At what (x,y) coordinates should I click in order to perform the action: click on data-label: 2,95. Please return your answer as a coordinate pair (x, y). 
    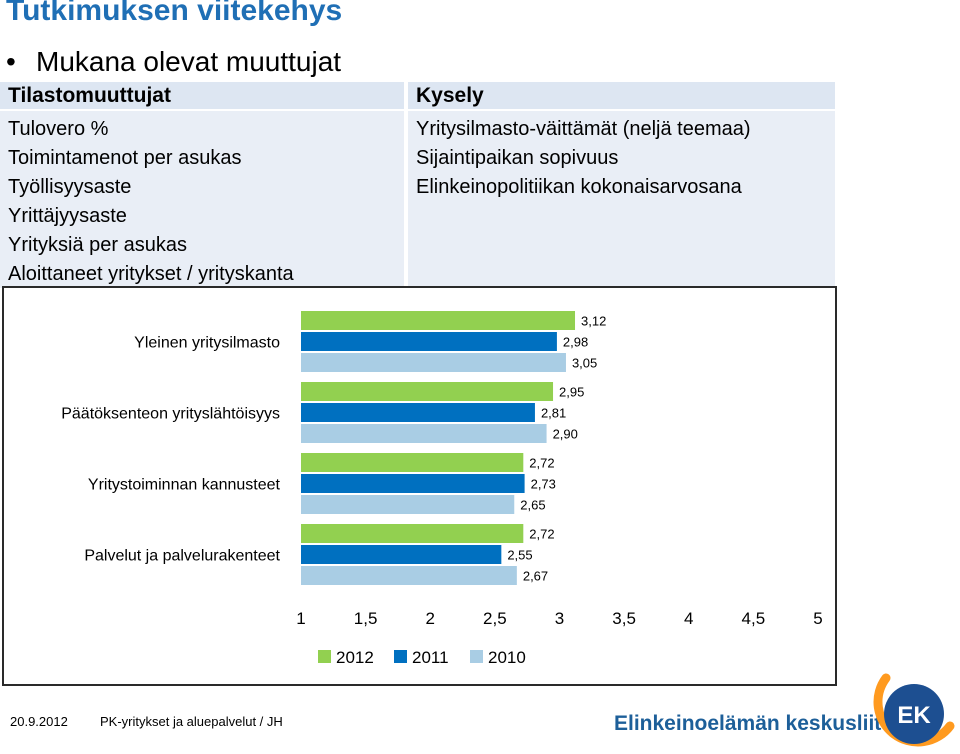
    Looking at the image, I should click on (571, 392).